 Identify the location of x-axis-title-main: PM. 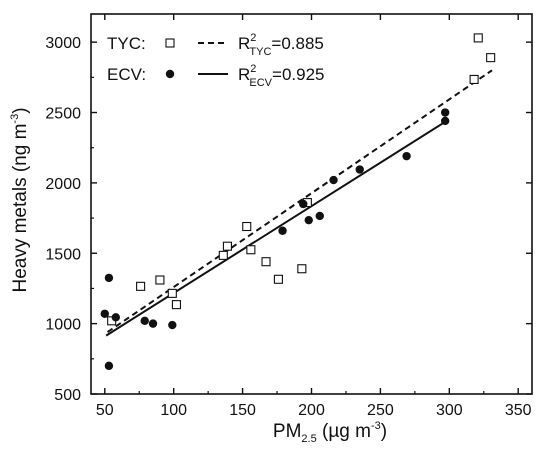
(287, 431).